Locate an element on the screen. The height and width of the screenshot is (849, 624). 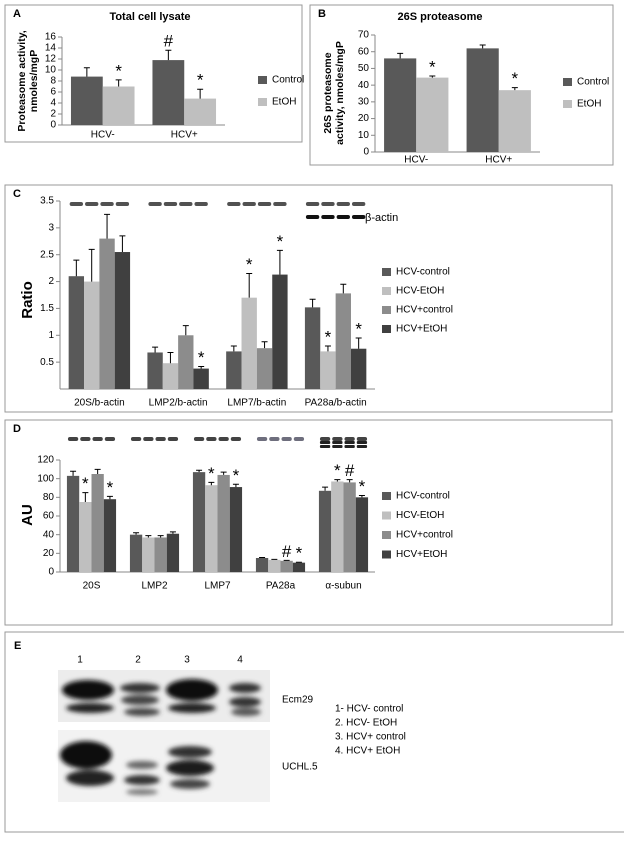
panel-b-frame is located at coordinates (461, 85).